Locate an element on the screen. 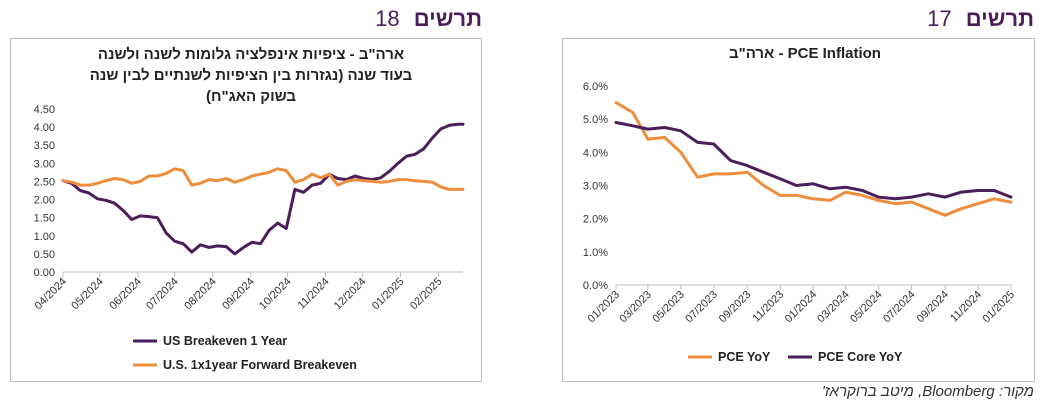 The height and width of the screenshot is (414, 1054). y-tick-label: 3.50 is located at coordinates (44, 146).